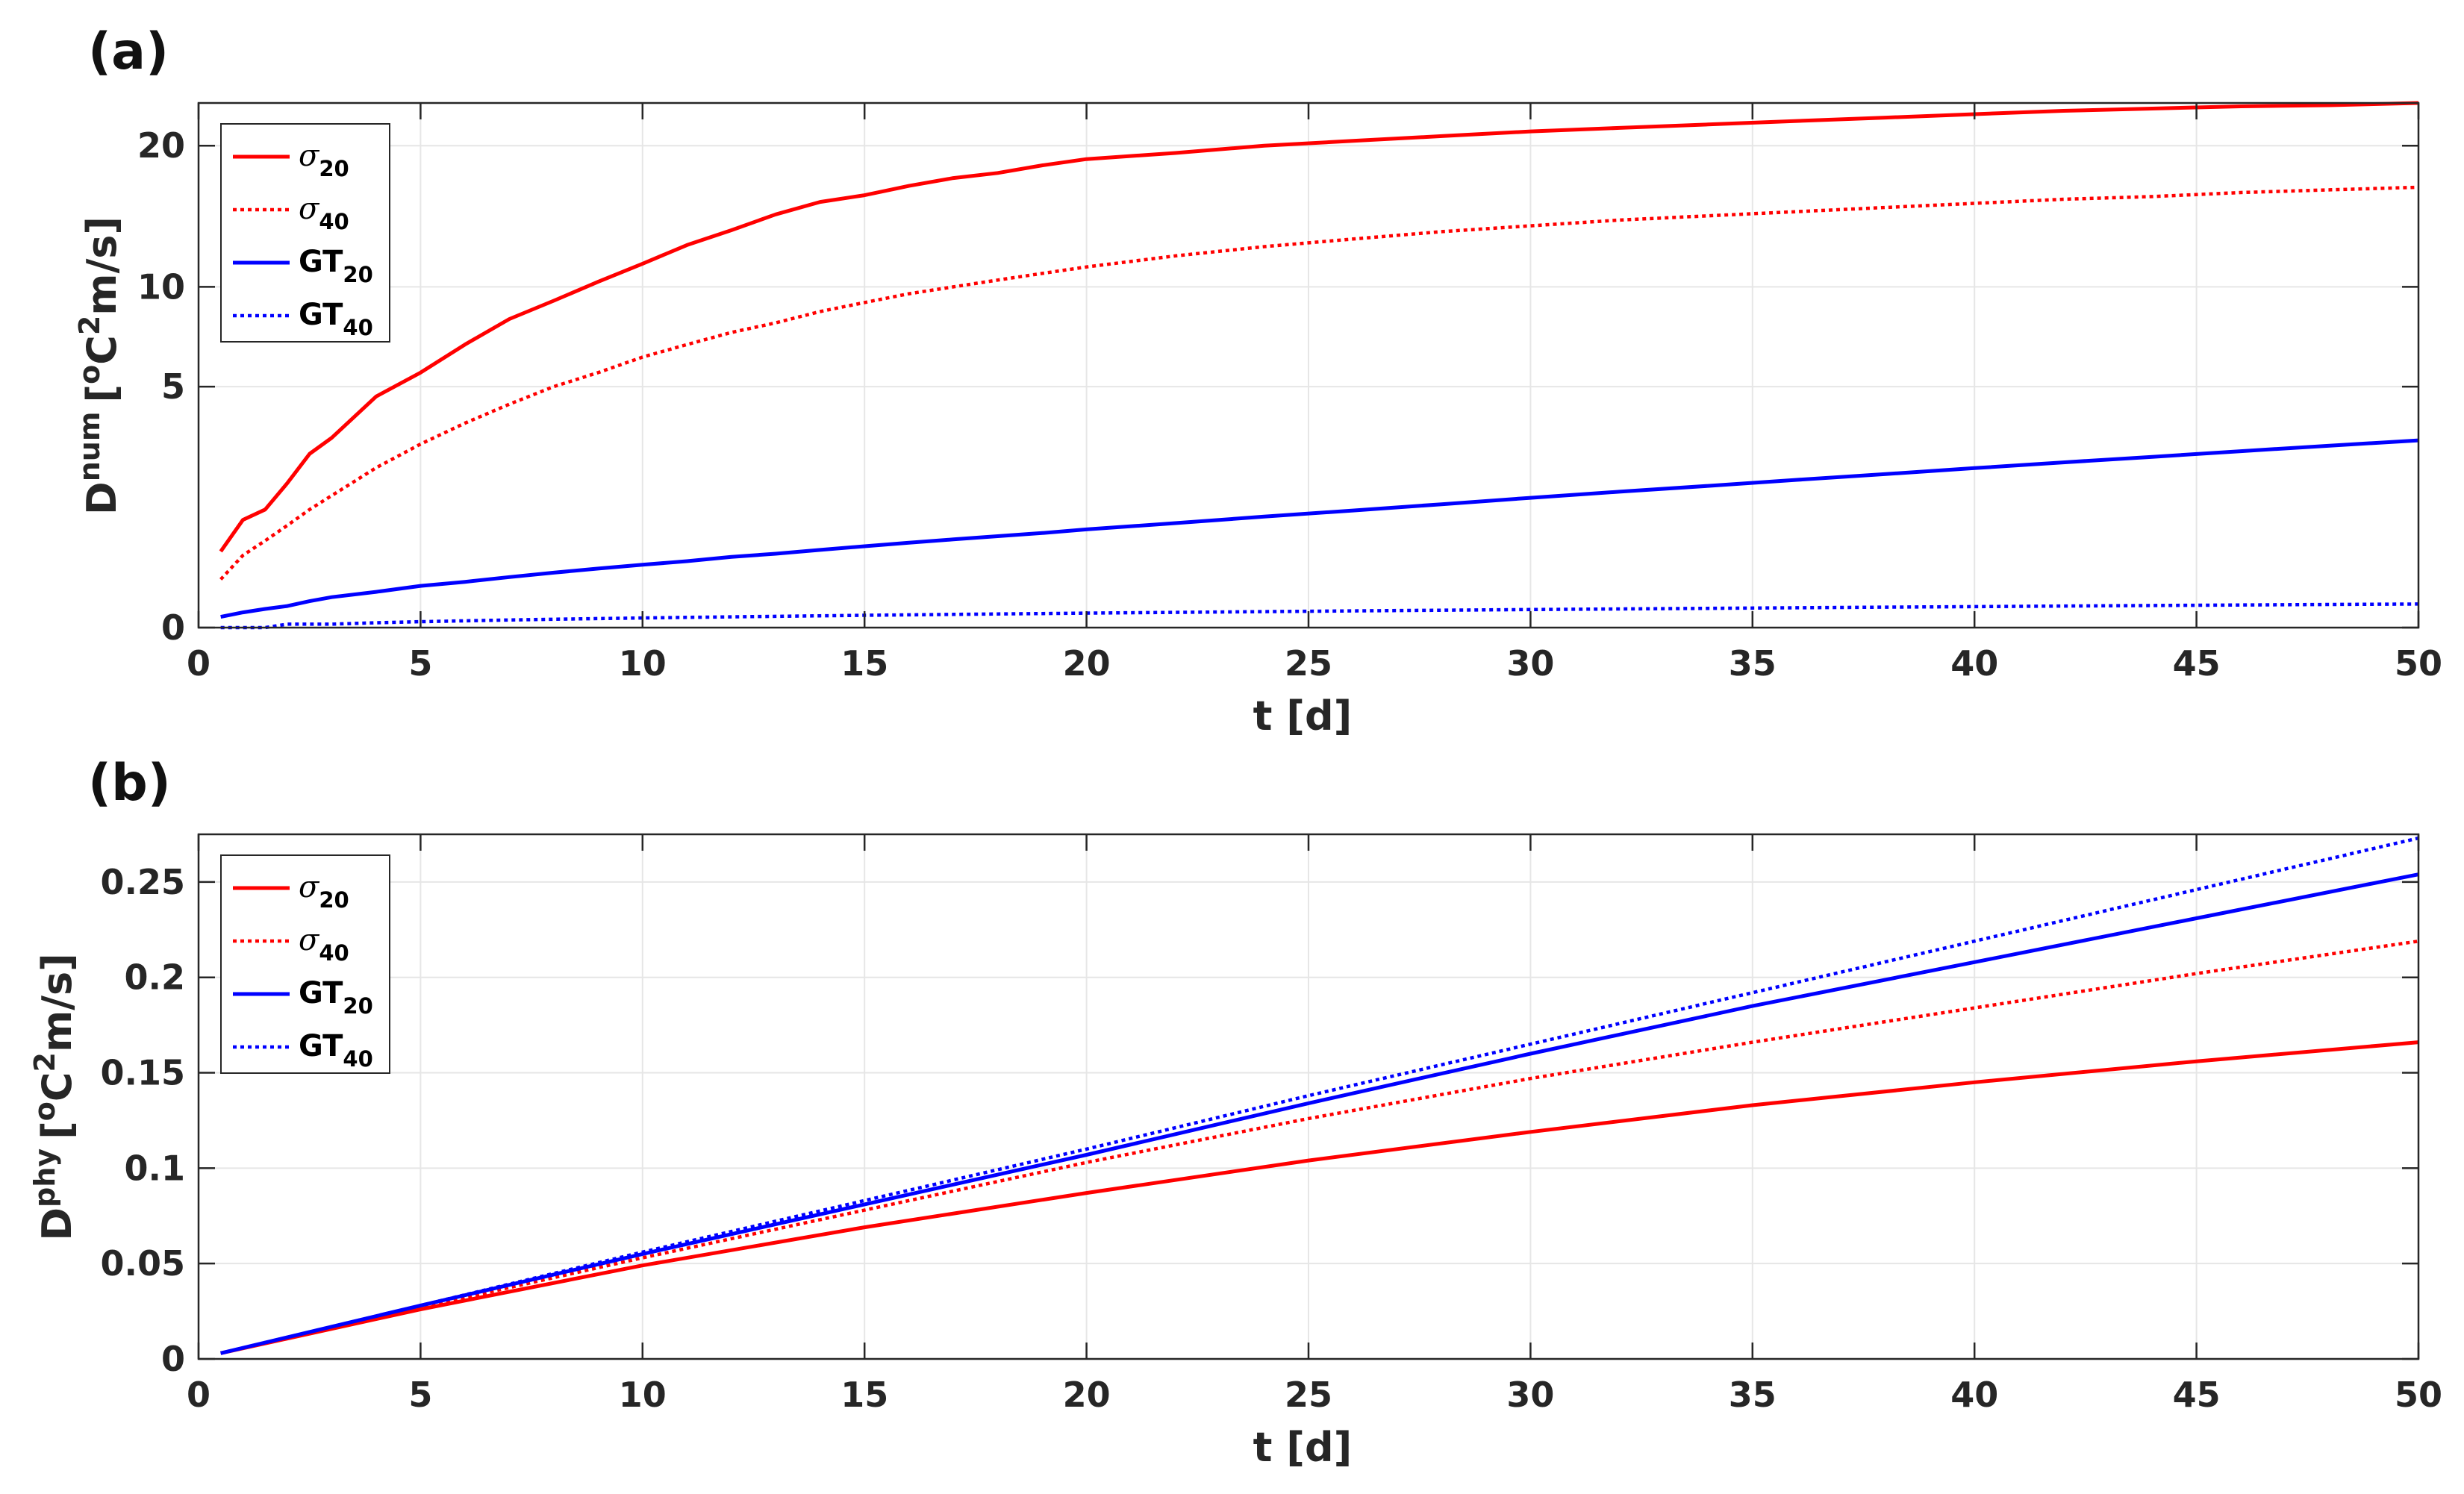 The image size is (2464, 1494). I want to click on y-tick-label: 0.15, so click(143, 1073).